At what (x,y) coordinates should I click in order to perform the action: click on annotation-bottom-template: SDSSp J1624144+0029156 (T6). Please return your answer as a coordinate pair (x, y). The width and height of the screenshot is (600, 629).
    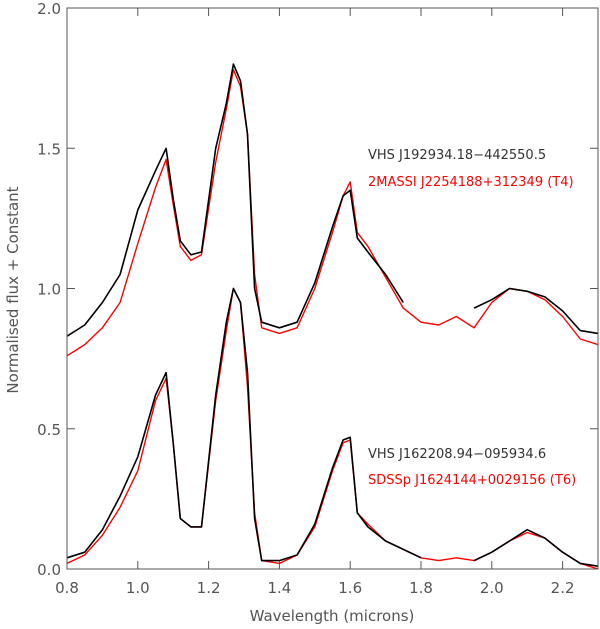
    Looking at the image, I should click on (472, 480).